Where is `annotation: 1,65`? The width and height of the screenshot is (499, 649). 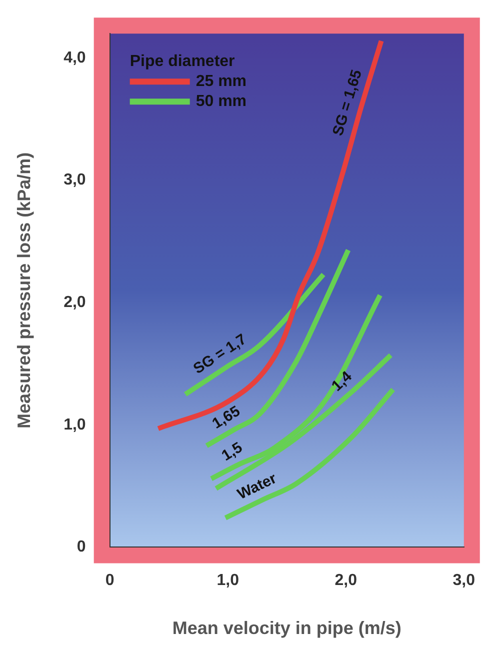
annotation: 1,65 is located at coordinates (226, 417).